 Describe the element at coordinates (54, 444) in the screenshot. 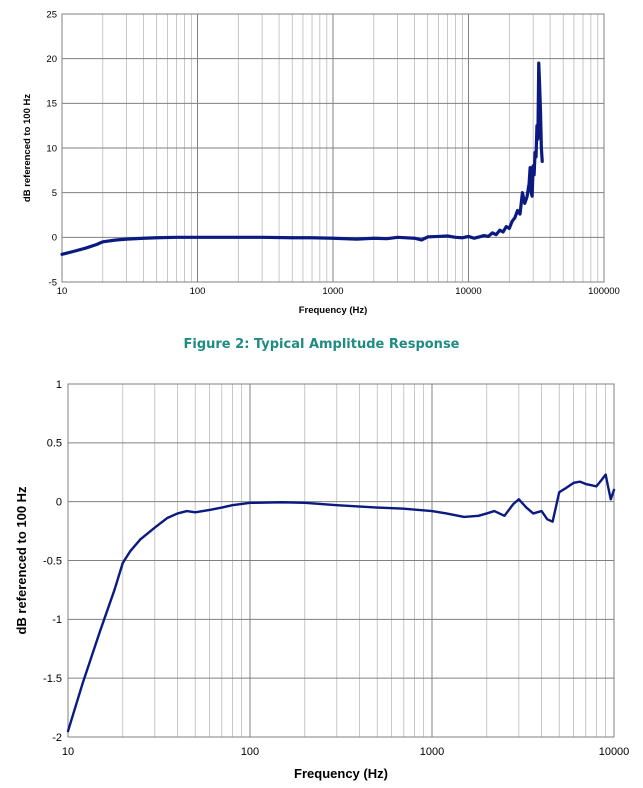

I see `y-tick-label: 0.5` at that location.